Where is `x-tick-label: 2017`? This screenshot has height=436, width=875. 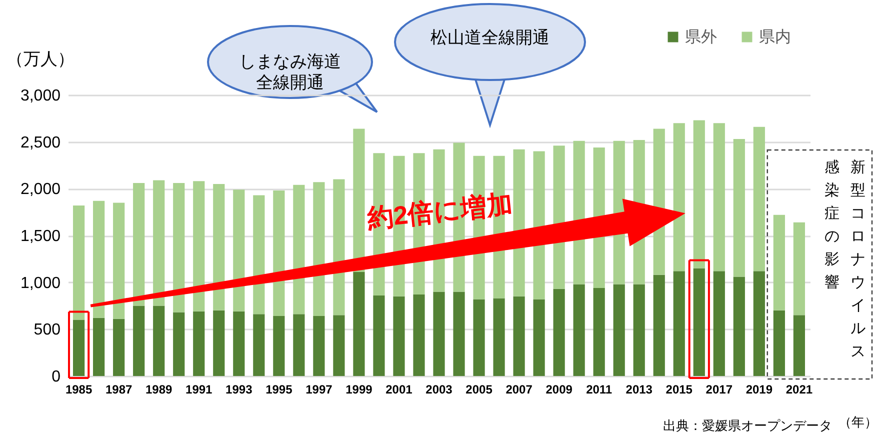 x-tick-label: 2017 is located at coordinates (719, 389).